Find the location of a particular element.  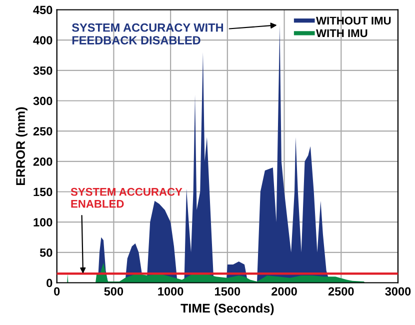

x-axis-title: TIME (Seconds) is located at coordinates (227, 309).